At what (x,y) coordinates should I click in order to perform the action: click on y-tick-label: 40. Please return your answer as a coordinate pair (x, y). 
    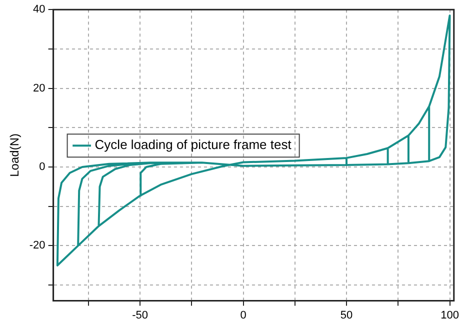
    Looking at the image, I should click on (39, 10).